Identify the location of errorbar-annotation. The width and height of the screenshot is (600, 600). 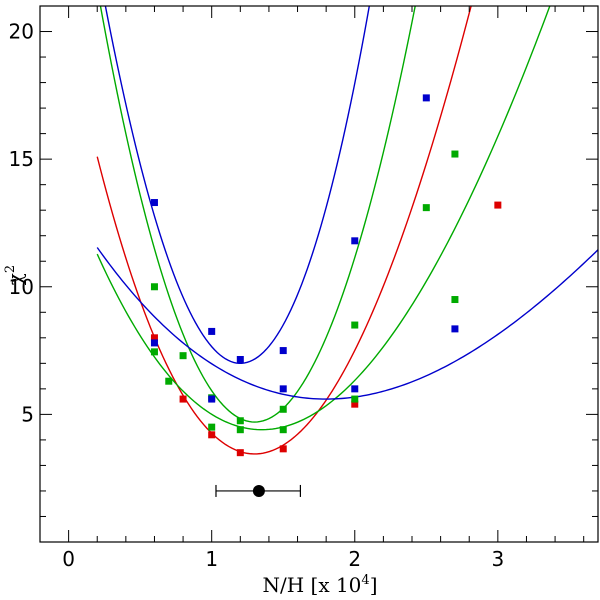
(258, 490).